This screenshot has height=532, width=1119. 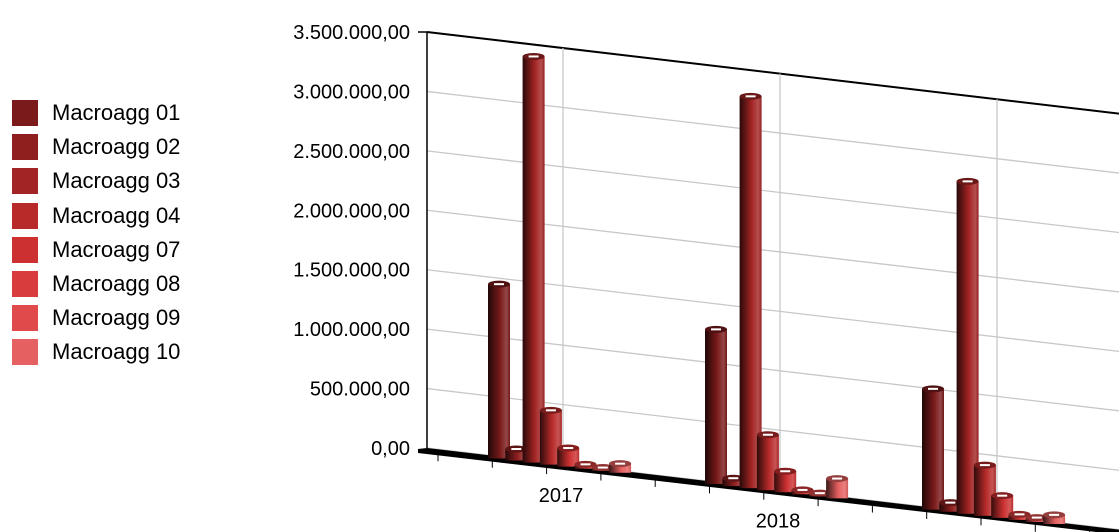 I want to click on legend-item: Macroagg 10, so click(x=96, y=352).